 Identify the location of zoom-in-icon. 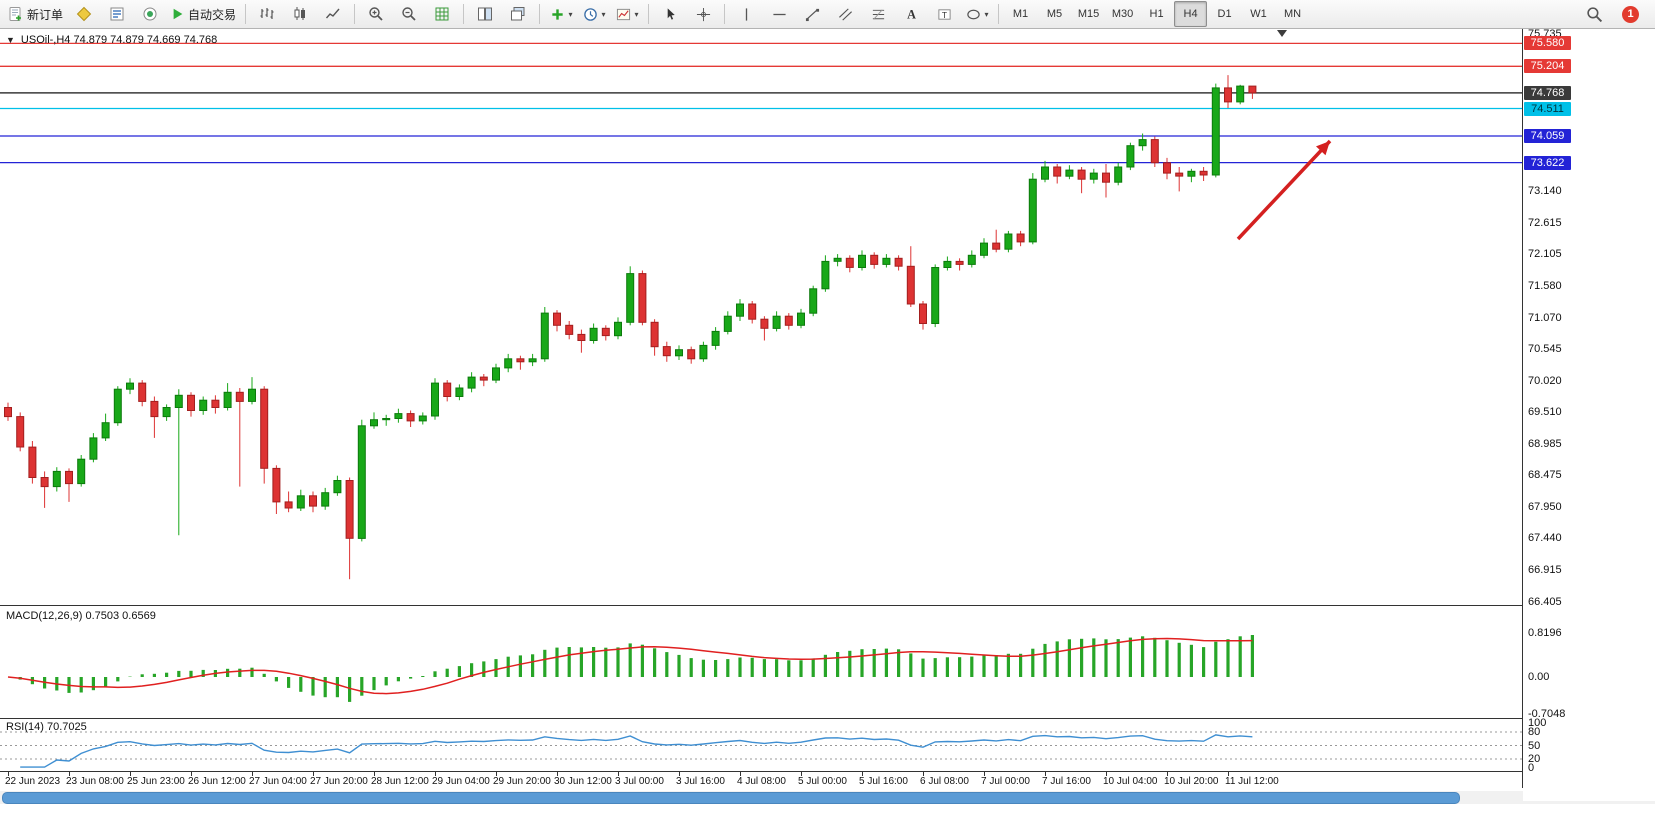
(376, 14).